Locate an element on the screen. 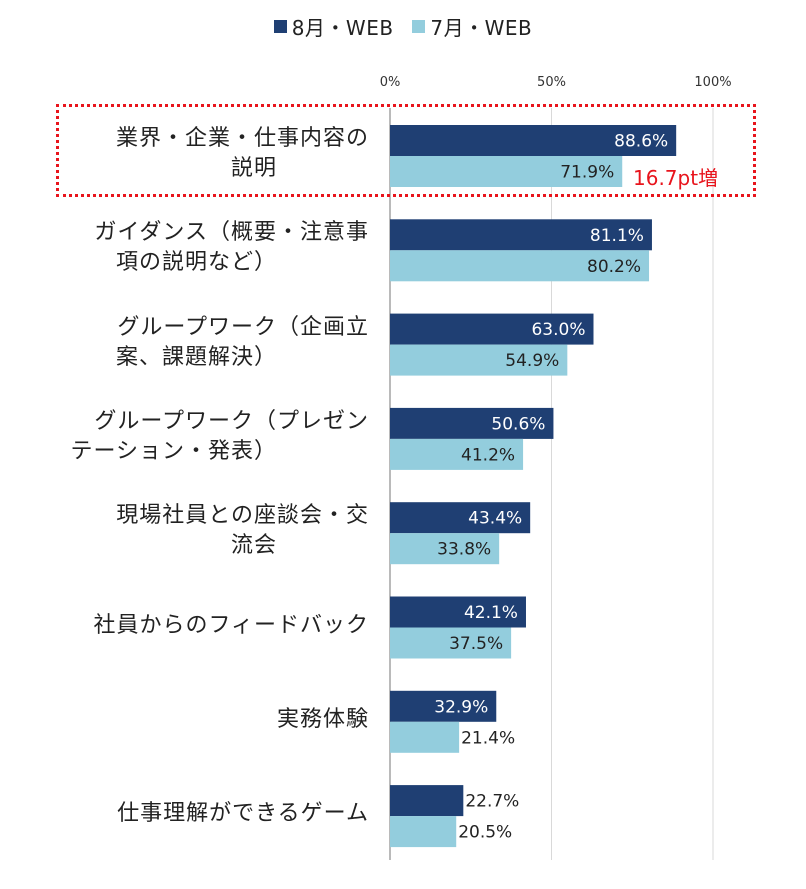 The image size is (806, 889). data-label-jul: 71.9% is located at coordinates (587, 173).